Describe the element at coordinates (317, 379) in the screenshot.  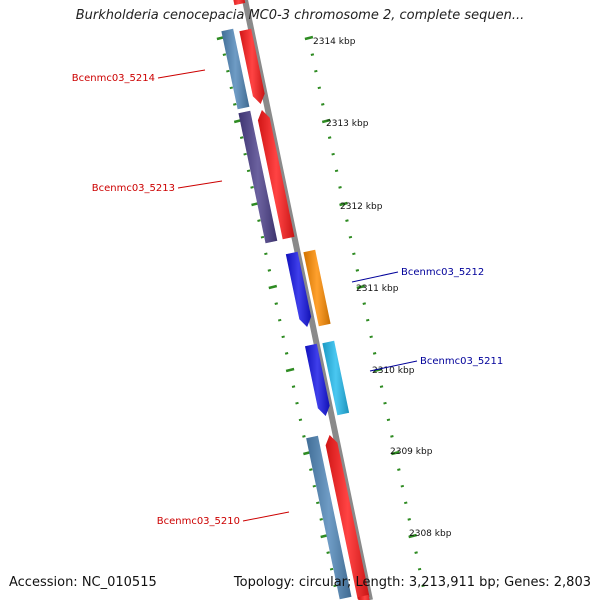
I see `gene-5211-blue-shading` at that location.